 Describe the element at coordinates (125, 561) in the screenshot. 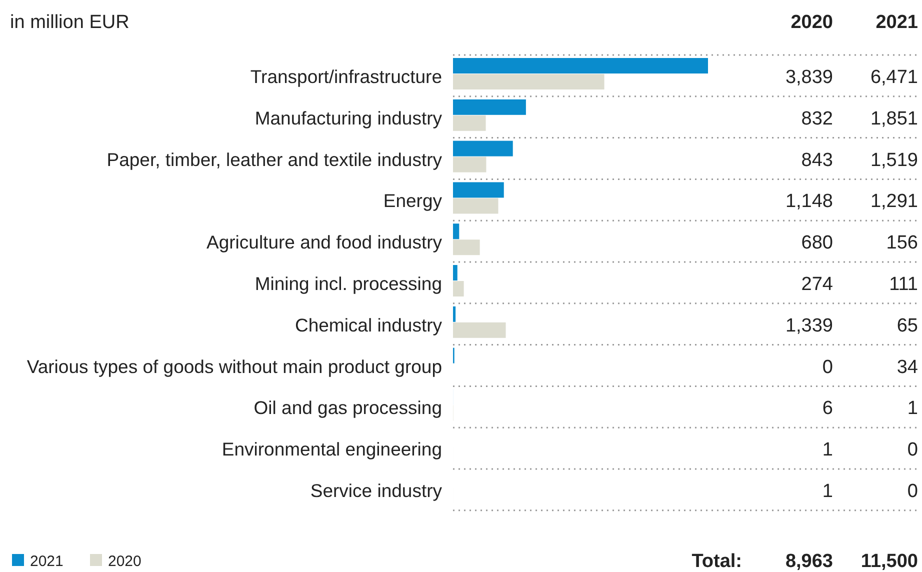

I see `legend-label: 2020` at that location.